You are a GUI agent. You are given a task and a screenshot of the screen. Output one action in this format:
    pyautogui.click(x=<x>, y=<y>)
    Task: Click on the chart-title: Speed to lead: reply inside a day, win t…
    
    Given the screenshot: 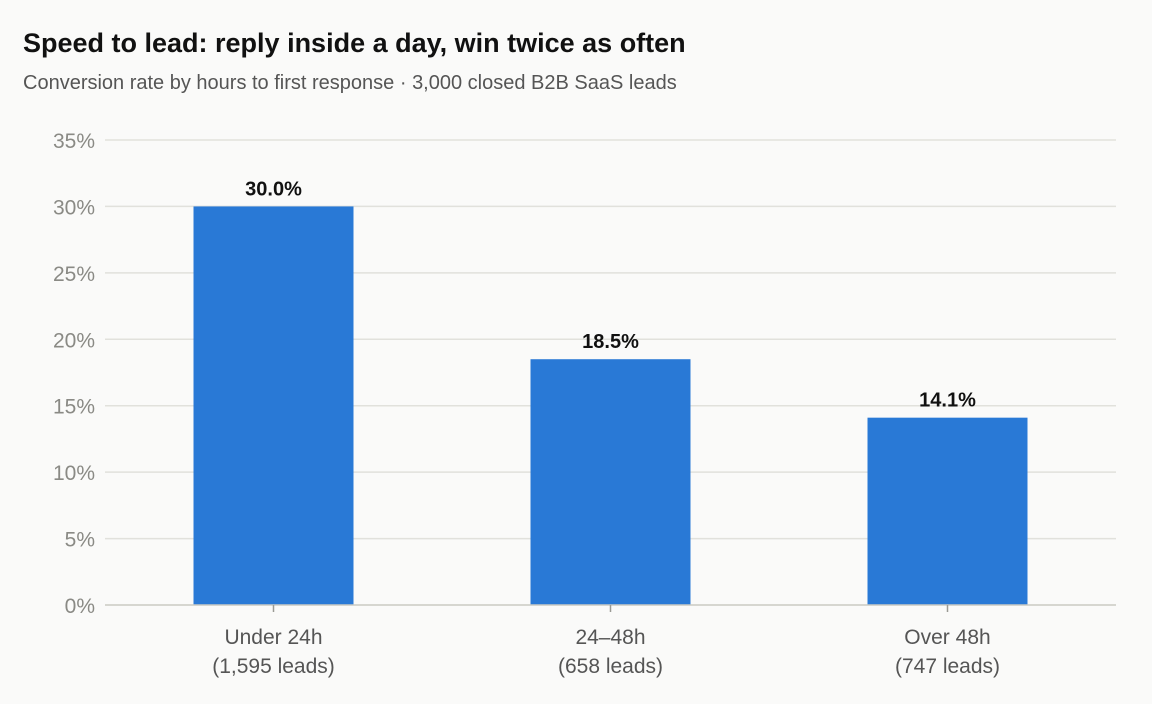 What is the action you would take?
    pyautogui.click(x=354, y=43)
    